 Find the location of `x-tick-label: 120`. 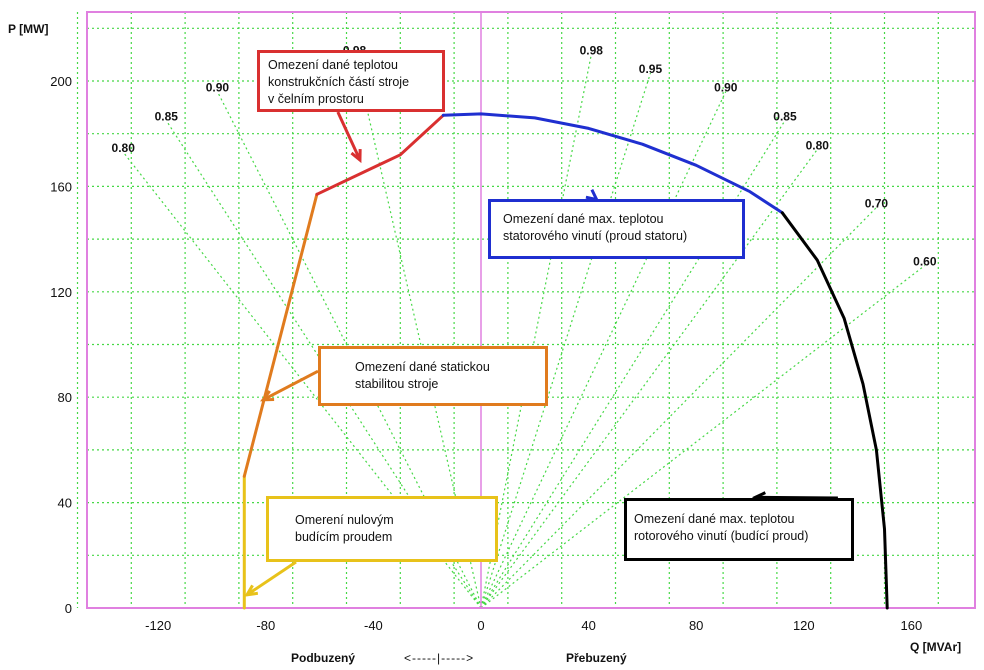

x-tick-label: 120 is located at coordinates (804, 625).